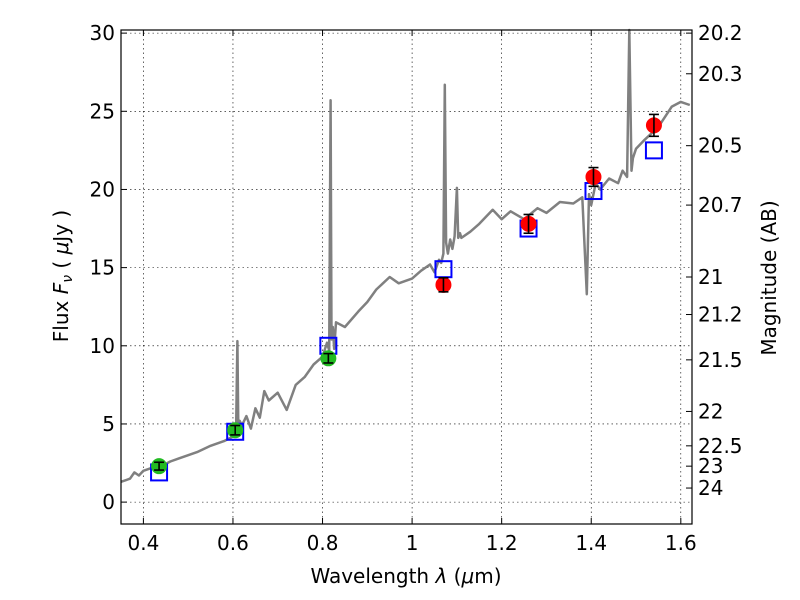 This screenshot has width=800, height=600. I want to click on x-tick-label: 1, so click(412, 543).